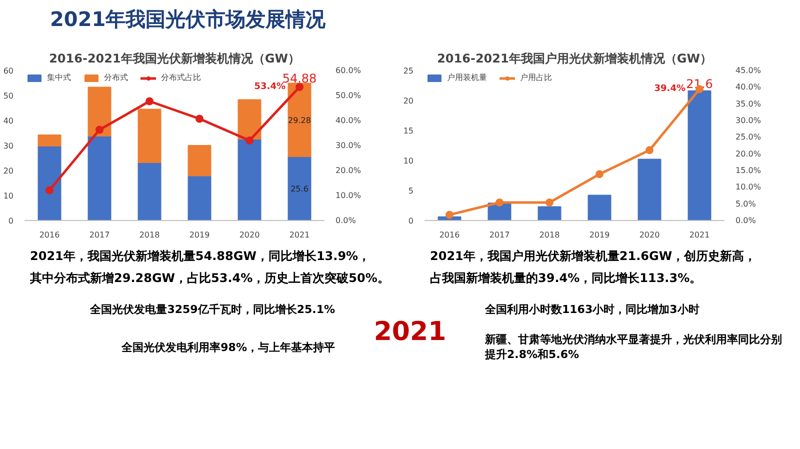  Describe the element at coordinates (411, 191) in the screenshot. I see `y-tick-label: 5` at that location.